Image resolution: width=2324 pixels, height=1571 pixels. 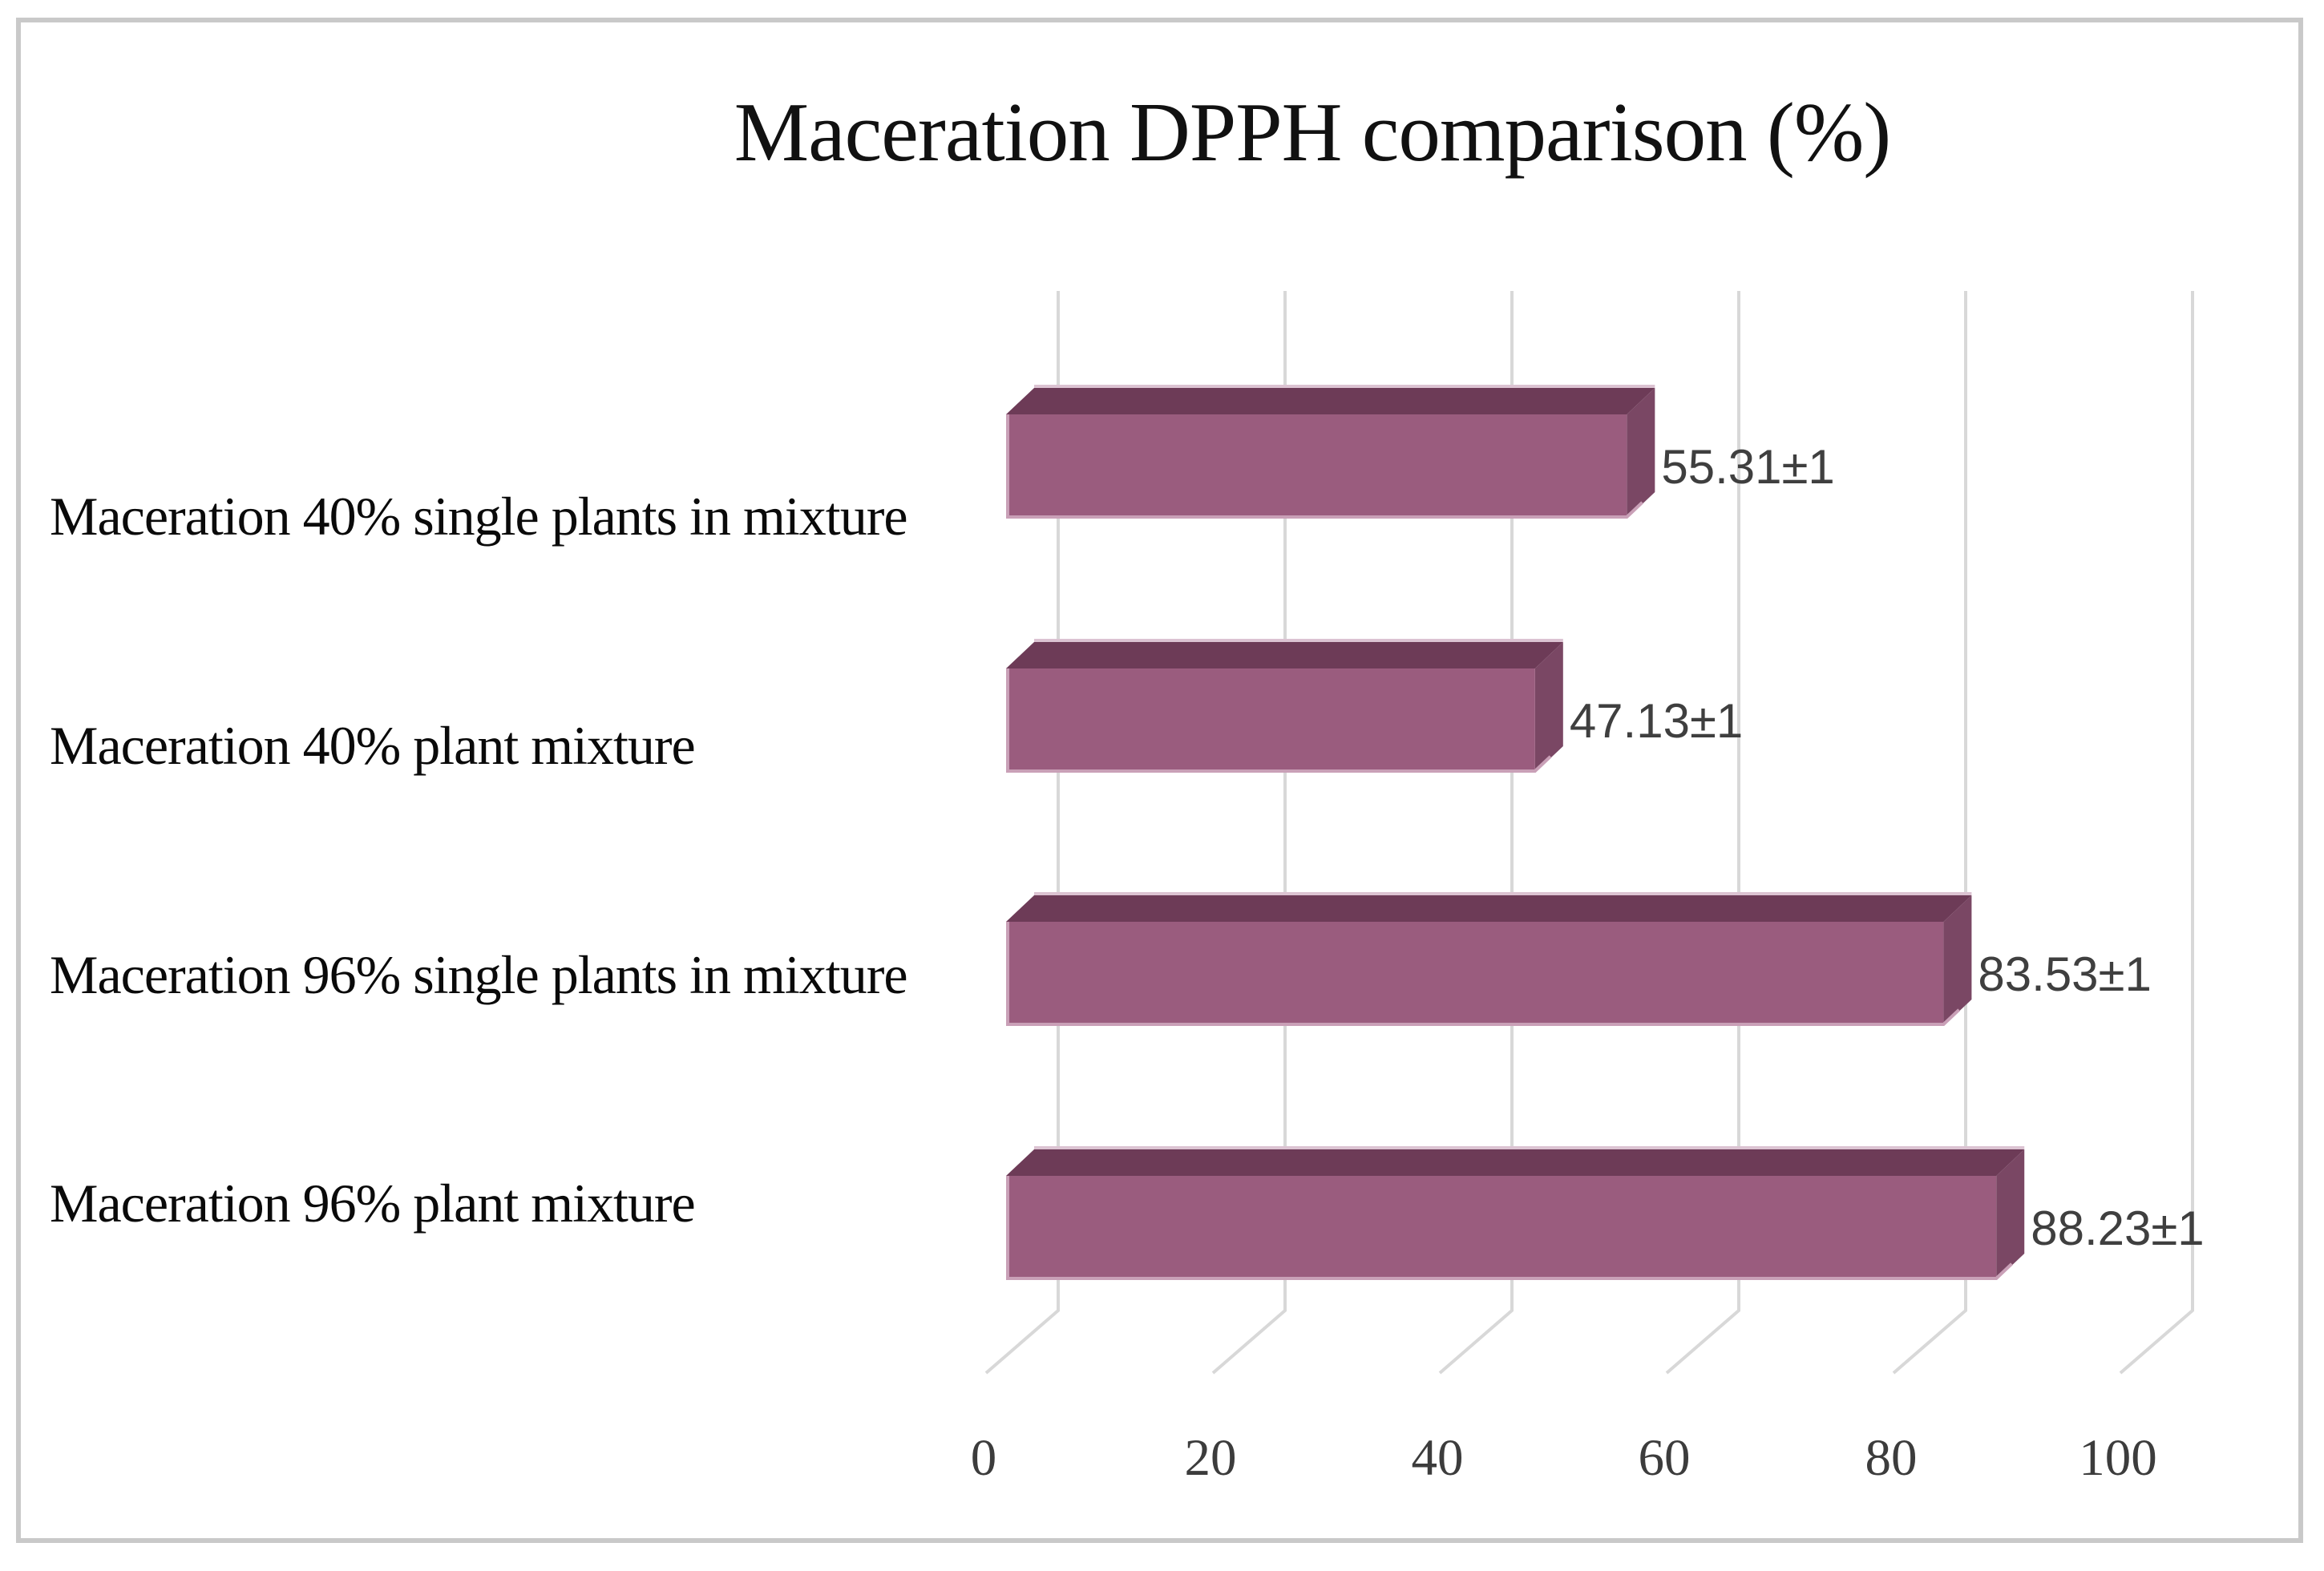 What do you see at coordinates (478, 974) in the screenshot?
I see `category-label: Maceration 96% single plants in mixture` at bounding box center [478, 974].